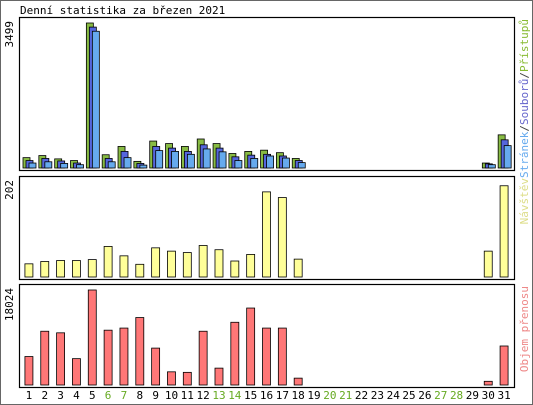  I want to click on x-tick-label: 4, so click(76, 395).